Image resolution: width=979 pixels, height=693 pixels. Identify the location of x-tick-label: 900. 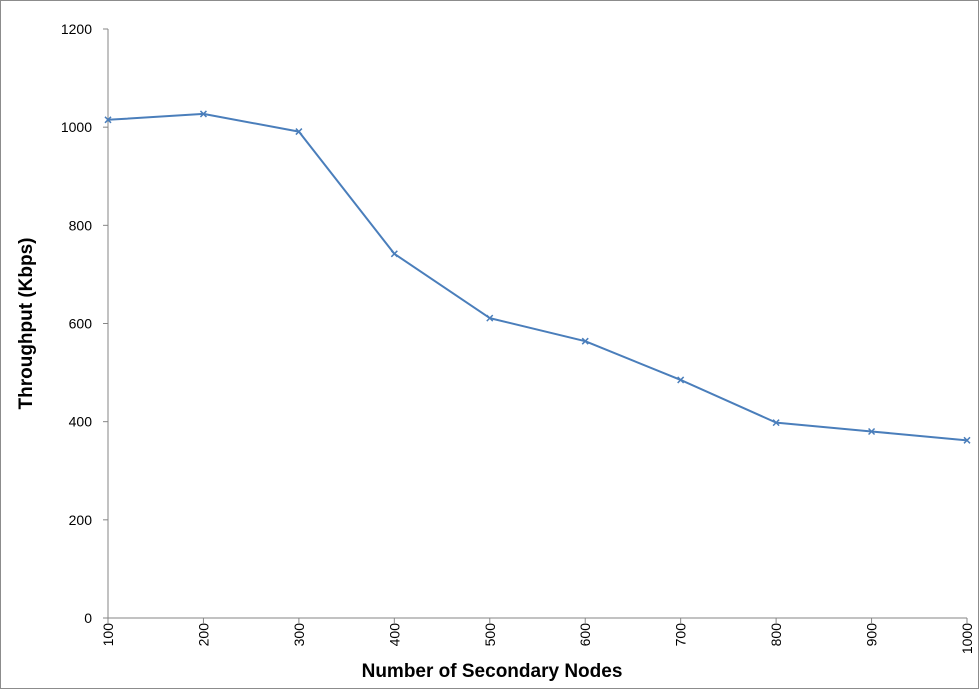
(872, 635).